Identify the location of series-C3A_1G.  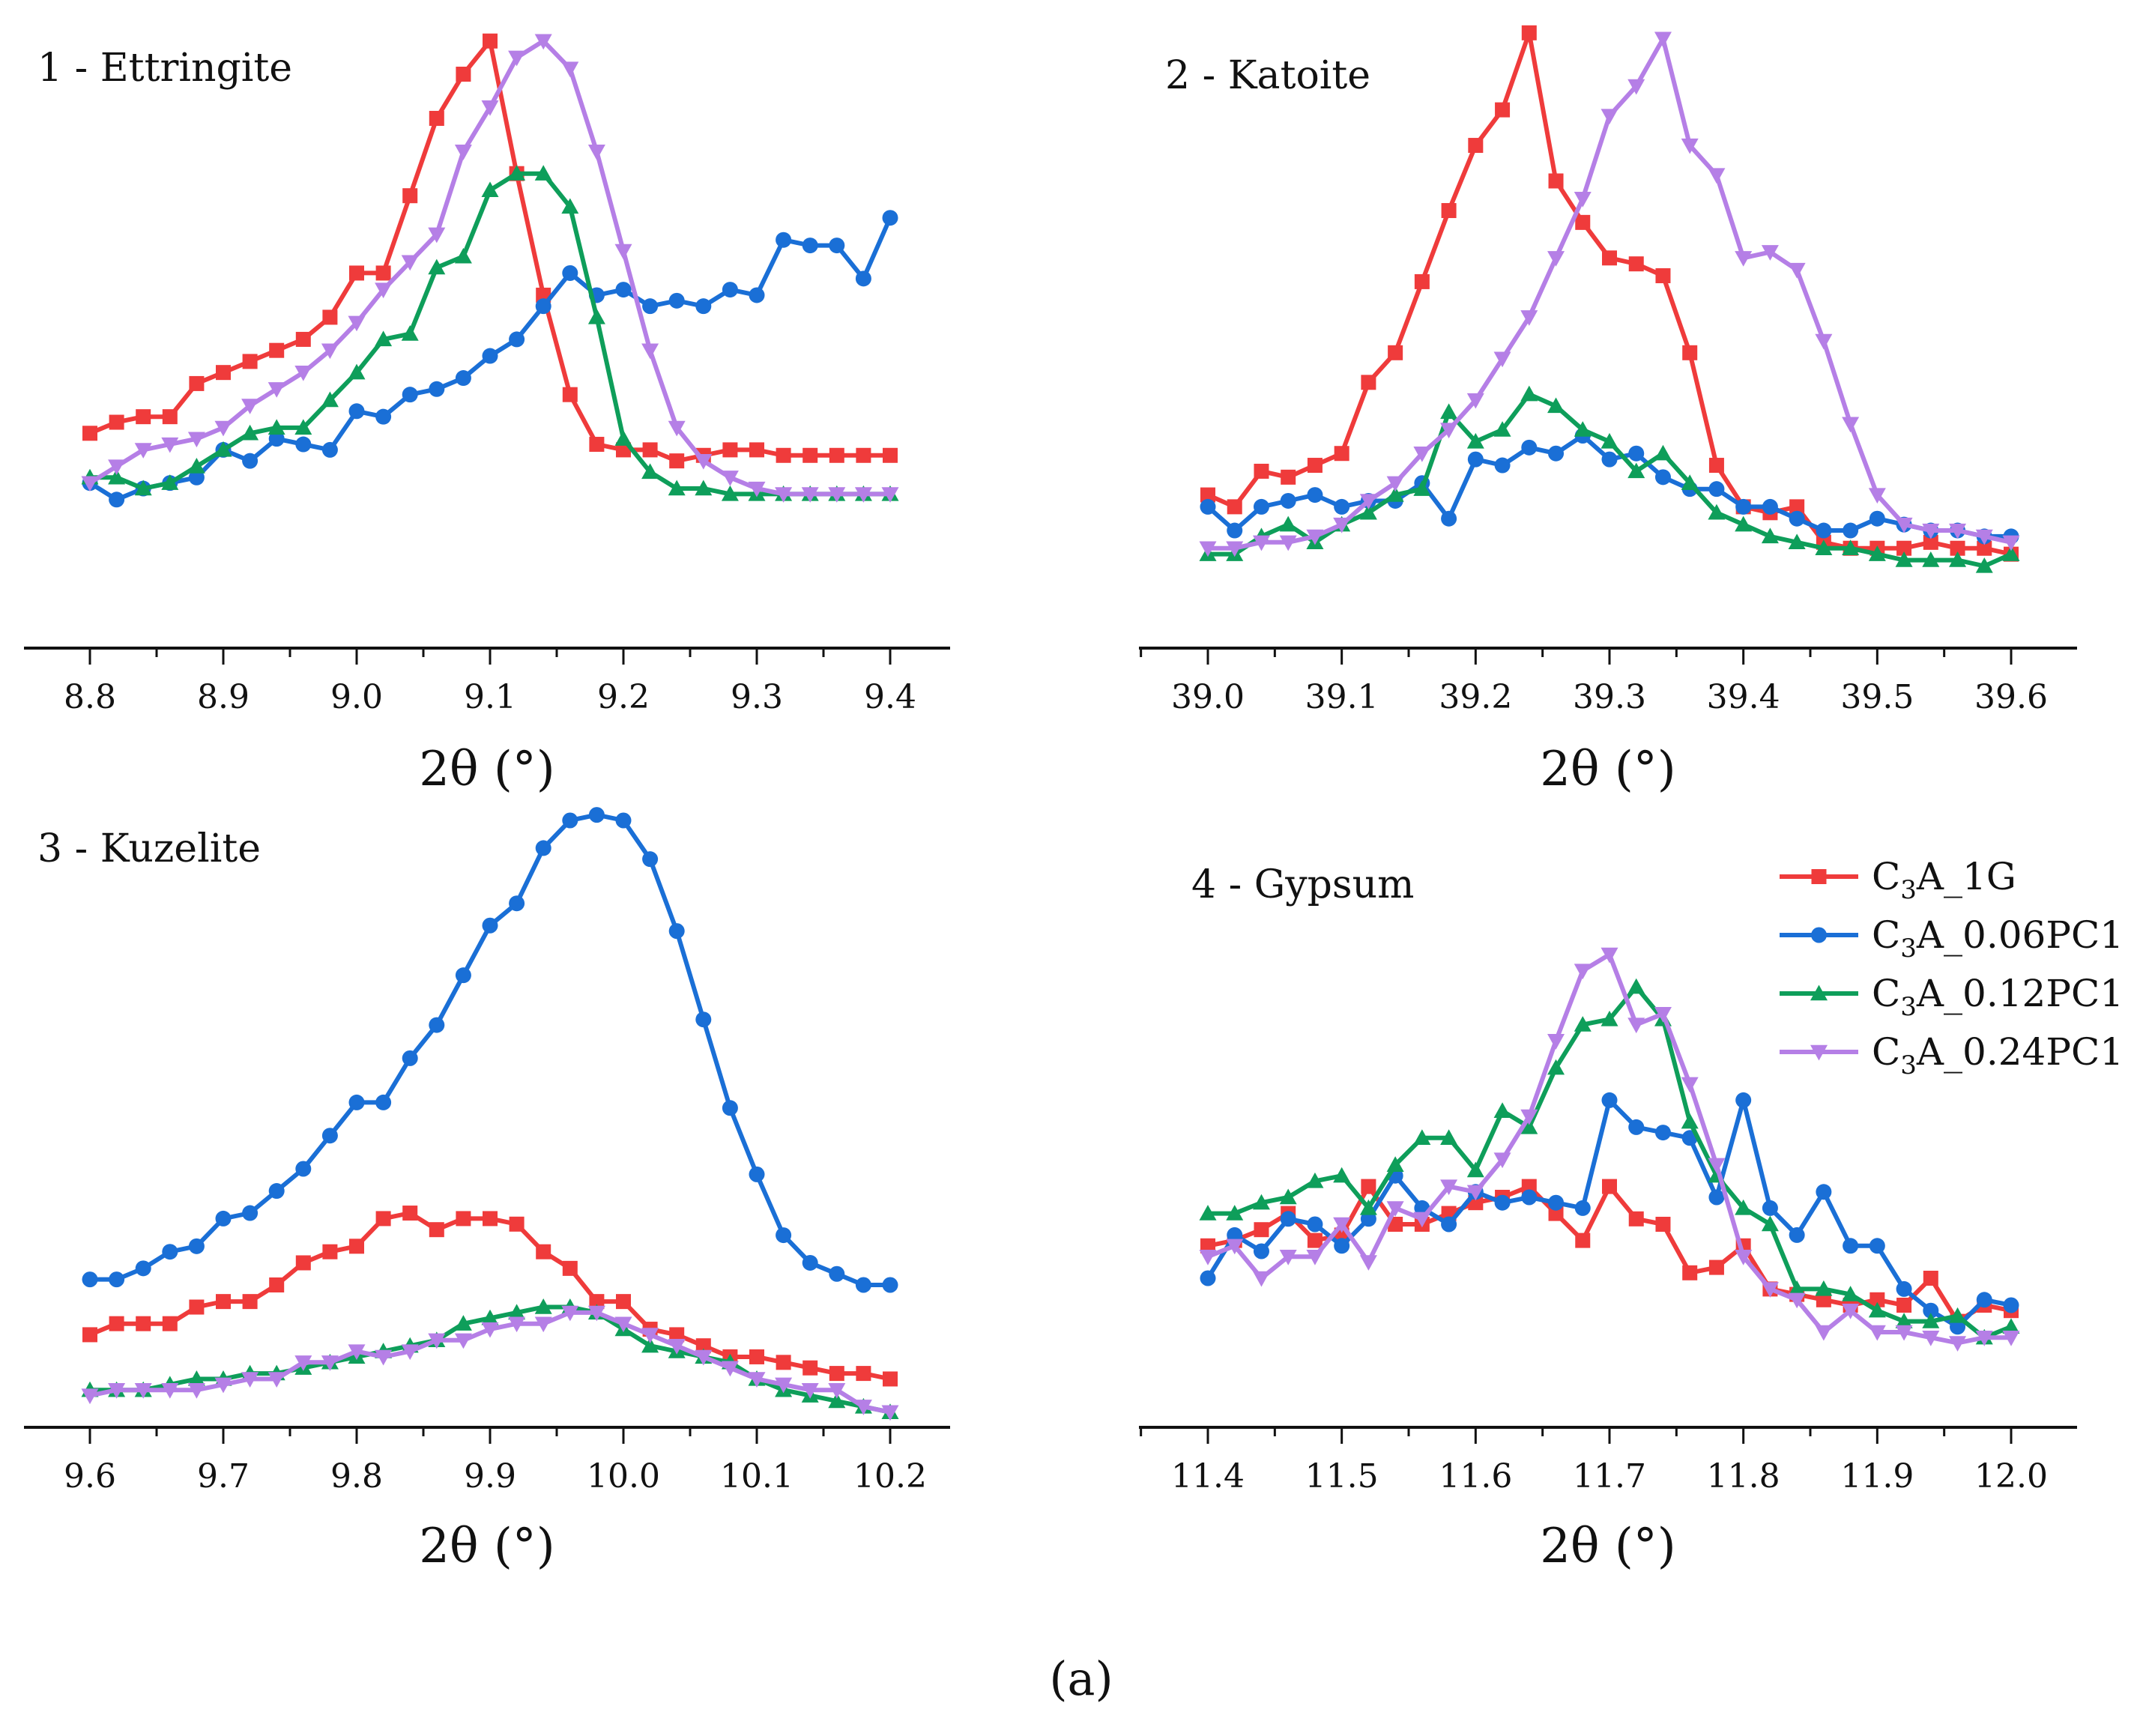
(490, 1296).